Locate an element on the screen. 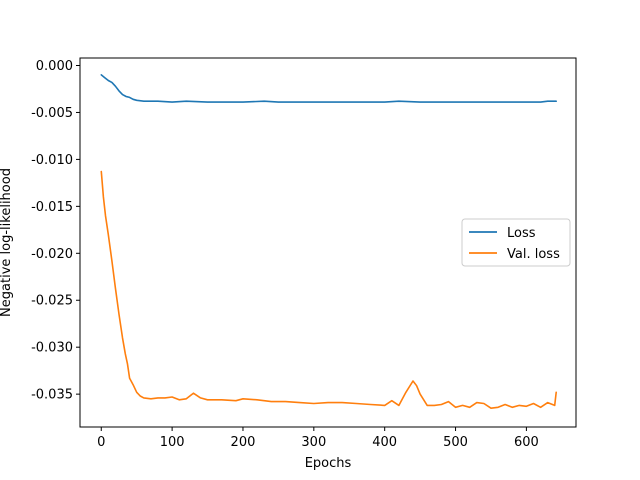 The image size is (640, 480). y-axis-label: Negative log-likelihood is located at coordinates (7, 242).